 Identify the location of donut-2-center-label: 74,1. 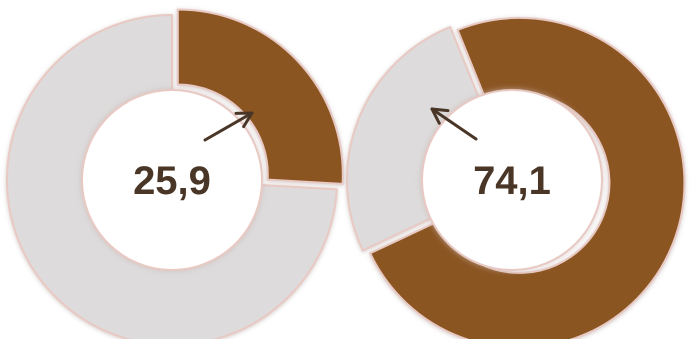
(512, 181).